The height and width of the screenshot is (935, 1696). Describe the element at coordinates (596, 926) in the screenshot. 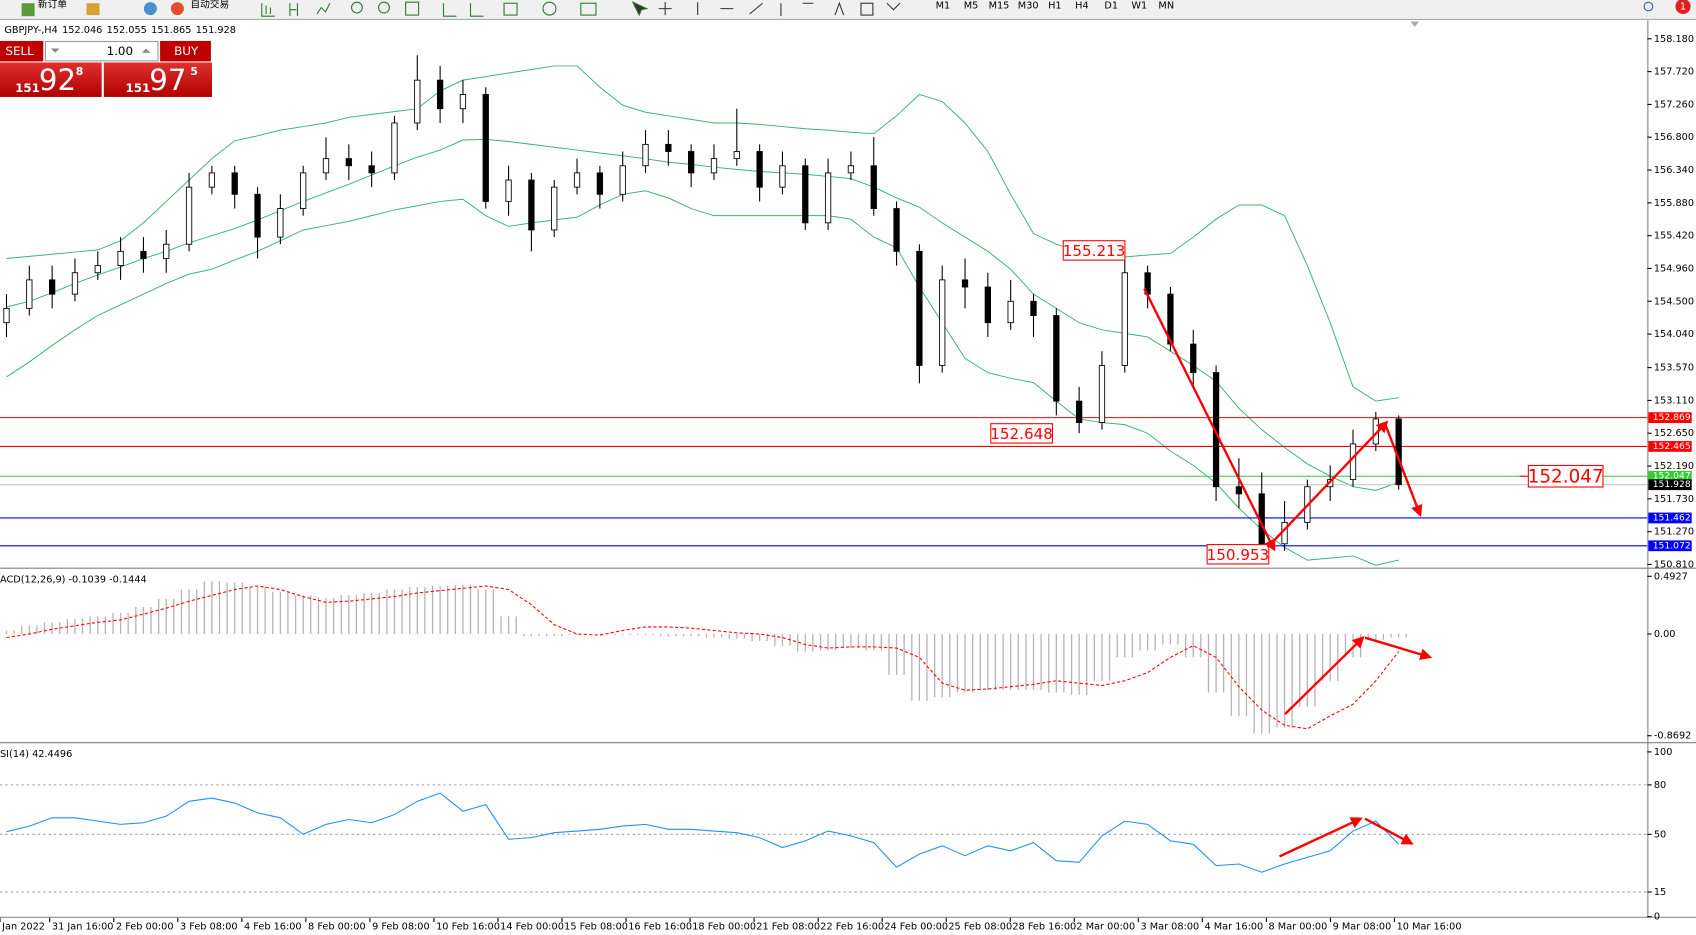

I see `x-tick-label: 15 Feb 08:00` at that location.